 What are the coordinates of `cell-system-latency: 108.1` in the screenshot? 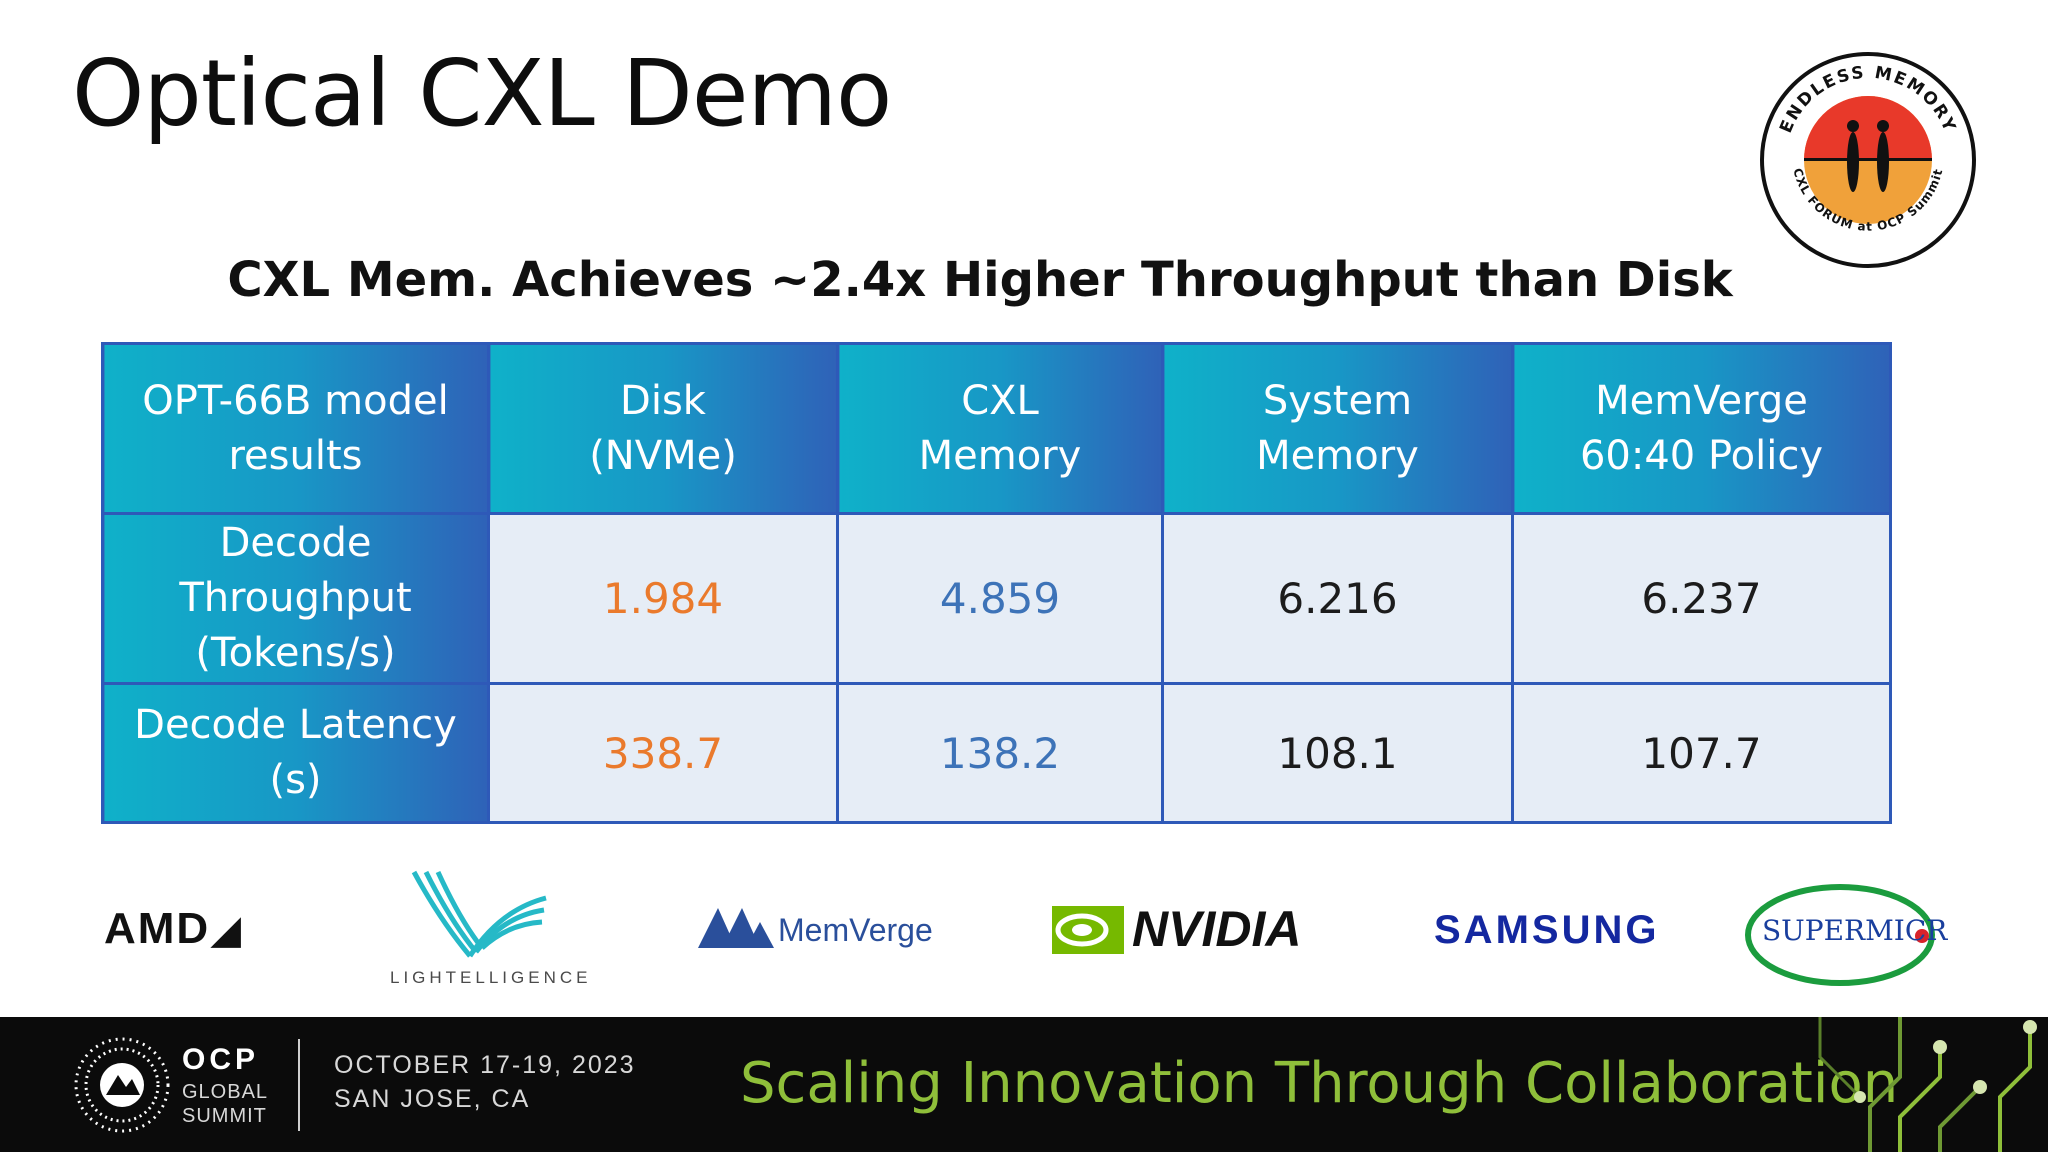 It's located at (1337, 753).